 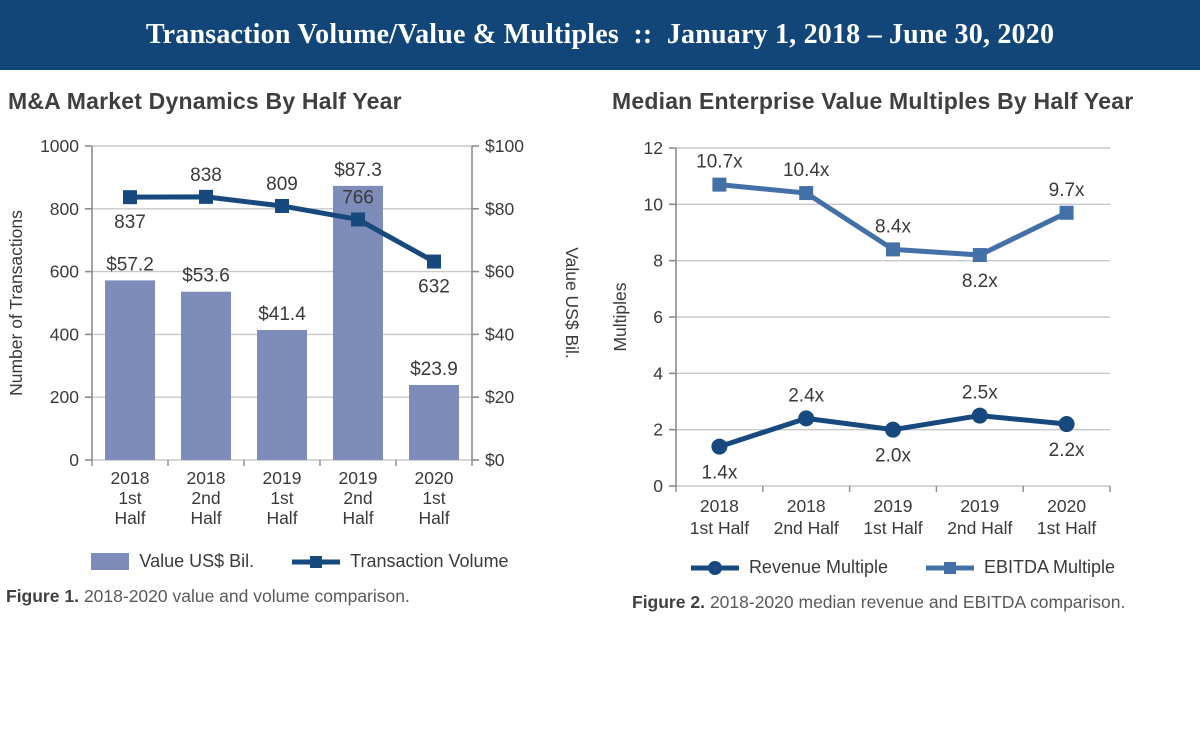 I want to click on line-data-label: 10.4x, so click(x=806, y=170).